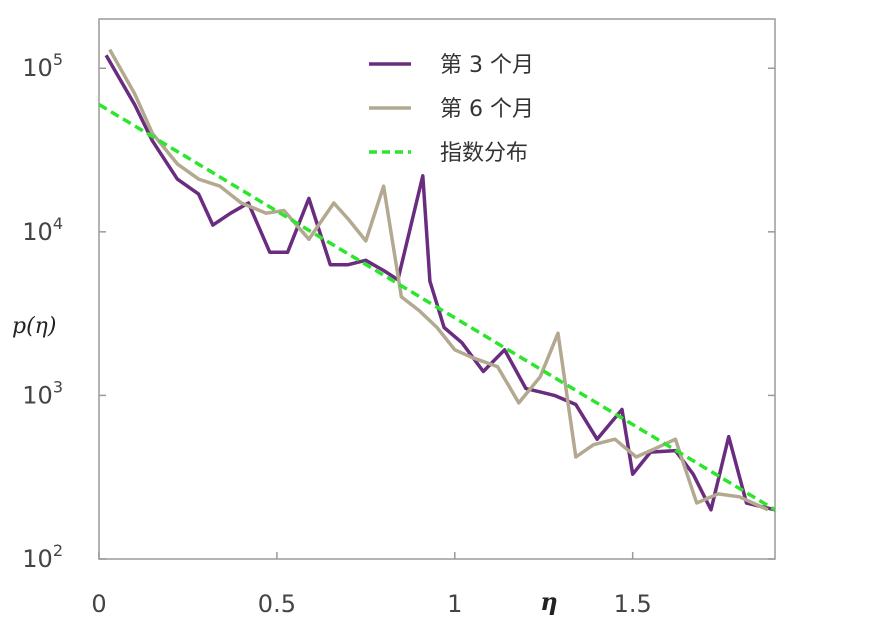 Image resolution: width=882 pixels, height=634 pixels. Describe the element at coordinates (487, 109) in the screenshot. I see `legend-label-series-2: 第 6 个月` at that location.